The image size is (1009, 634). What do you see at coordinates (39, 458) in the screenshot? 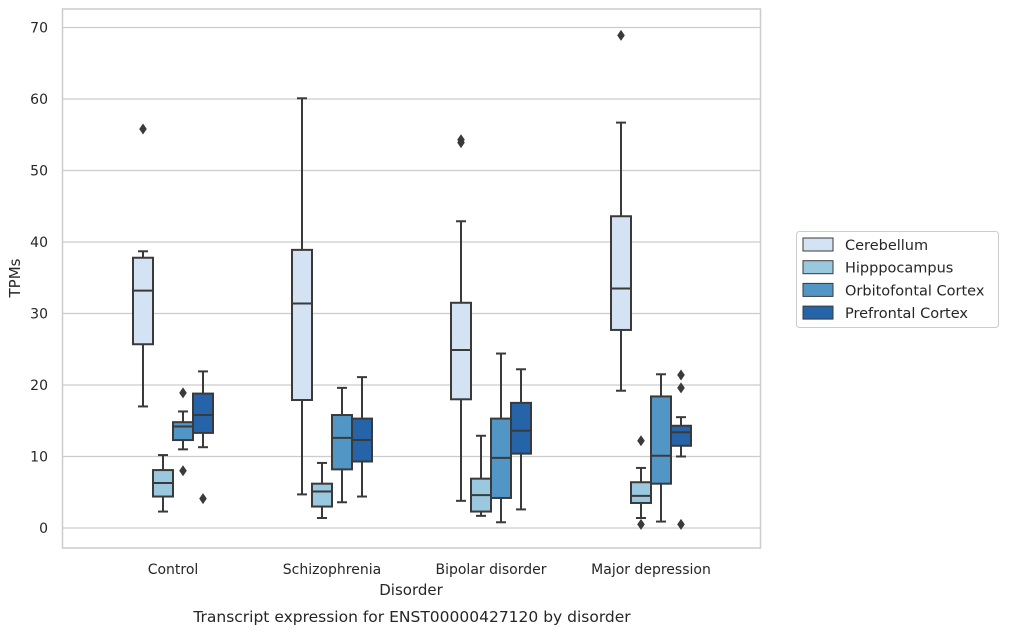
I see `y-tick-label: 10` at bounding box center [39, 458].